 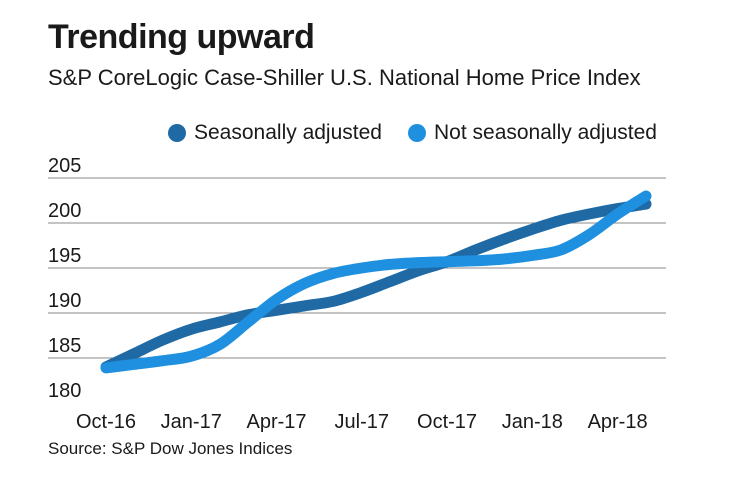 I want to click on x-tick-label: Apr-17, so click(x=277, y=422).